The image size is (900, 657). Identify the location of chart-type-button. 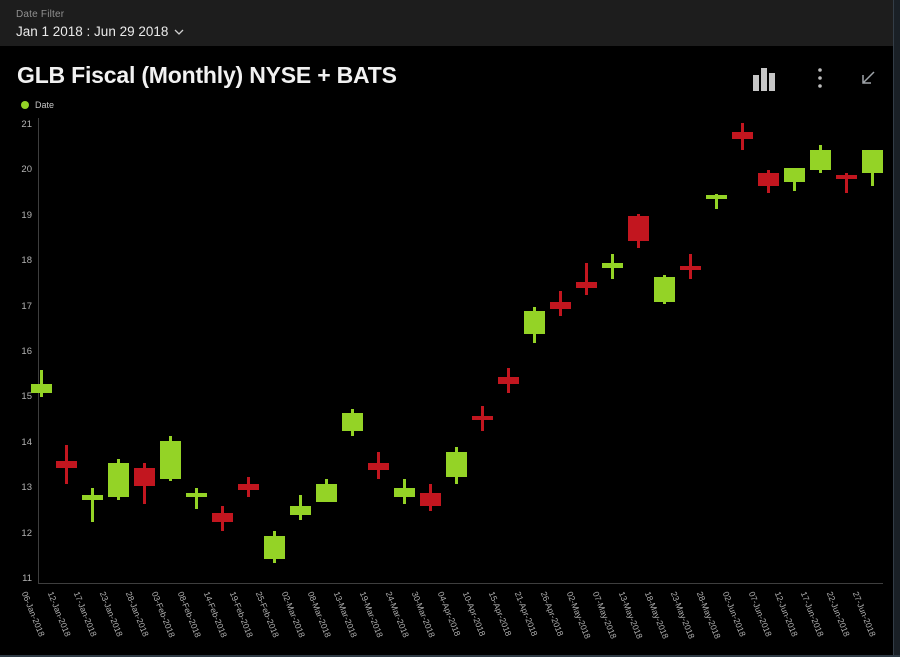
(764, 78).